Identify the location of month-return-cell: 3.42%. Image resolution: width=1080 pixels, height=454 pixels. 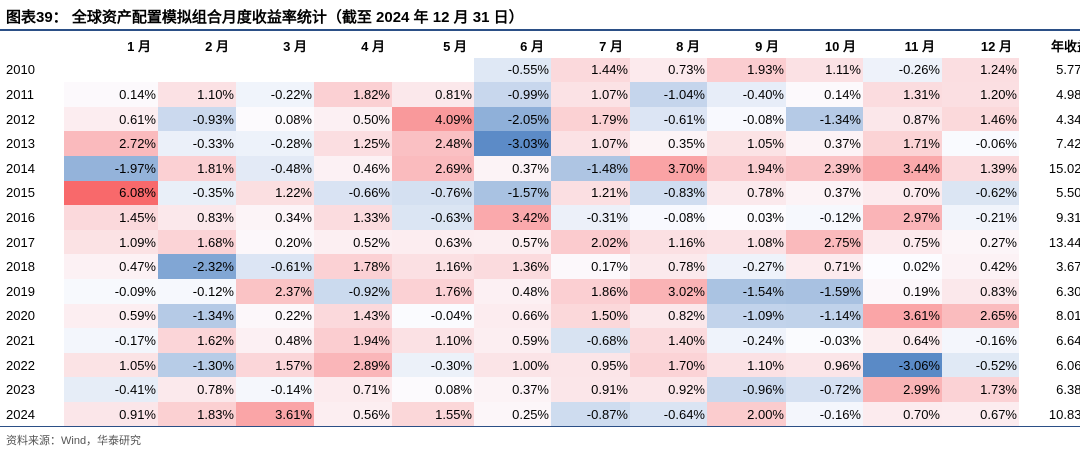
(512, 217).